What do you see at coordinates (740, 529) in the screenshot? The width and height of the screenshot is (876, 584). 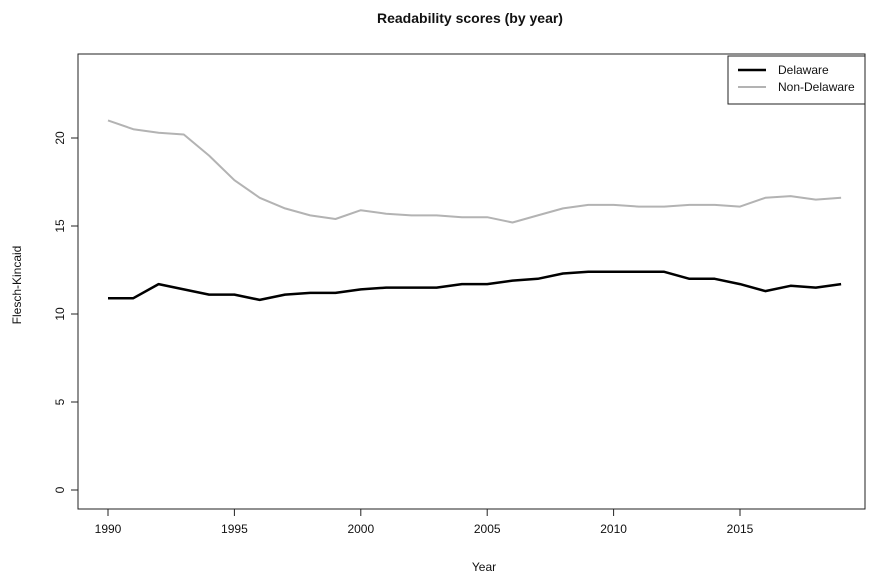 I see `x-tick-label: 2015` at bounding box center [740, 529].